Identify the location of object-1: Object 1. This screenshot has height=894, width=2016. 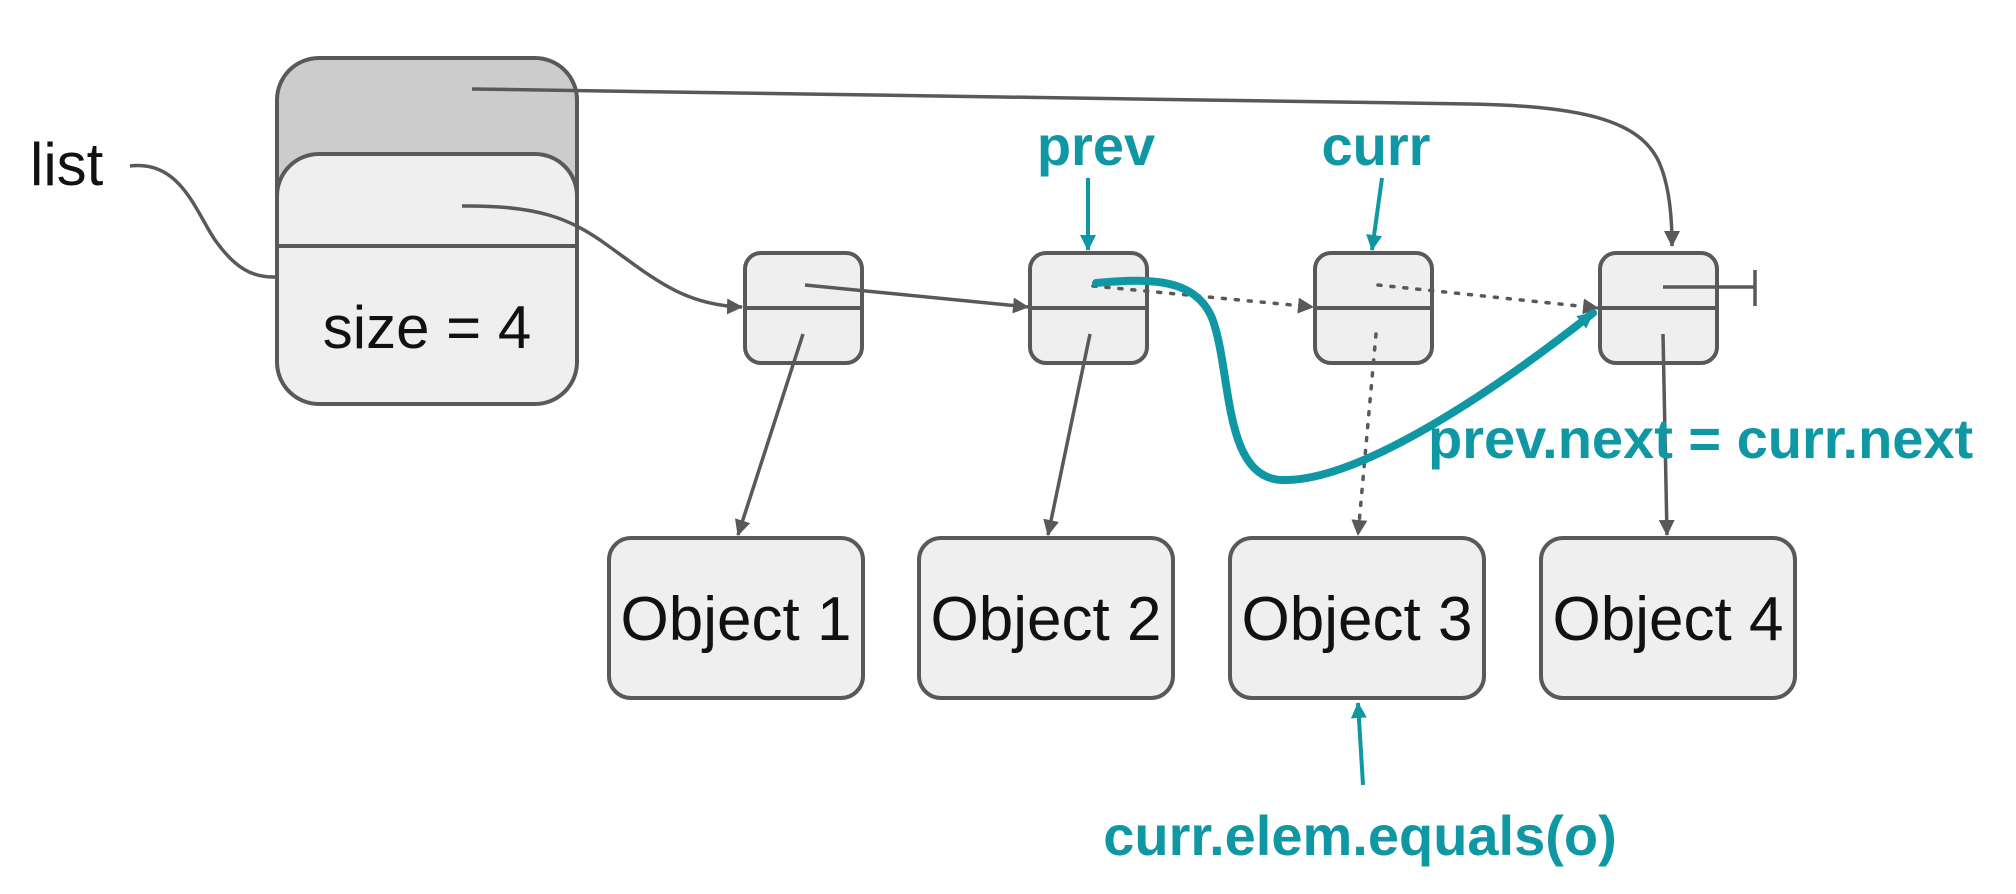
(736, 618).